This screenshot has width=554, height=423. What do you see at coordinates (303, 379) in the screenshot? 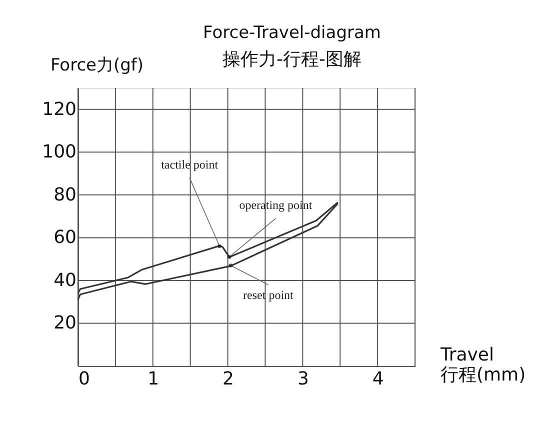
I see `x-tick-label: 3` at bounding box center [303, 379].